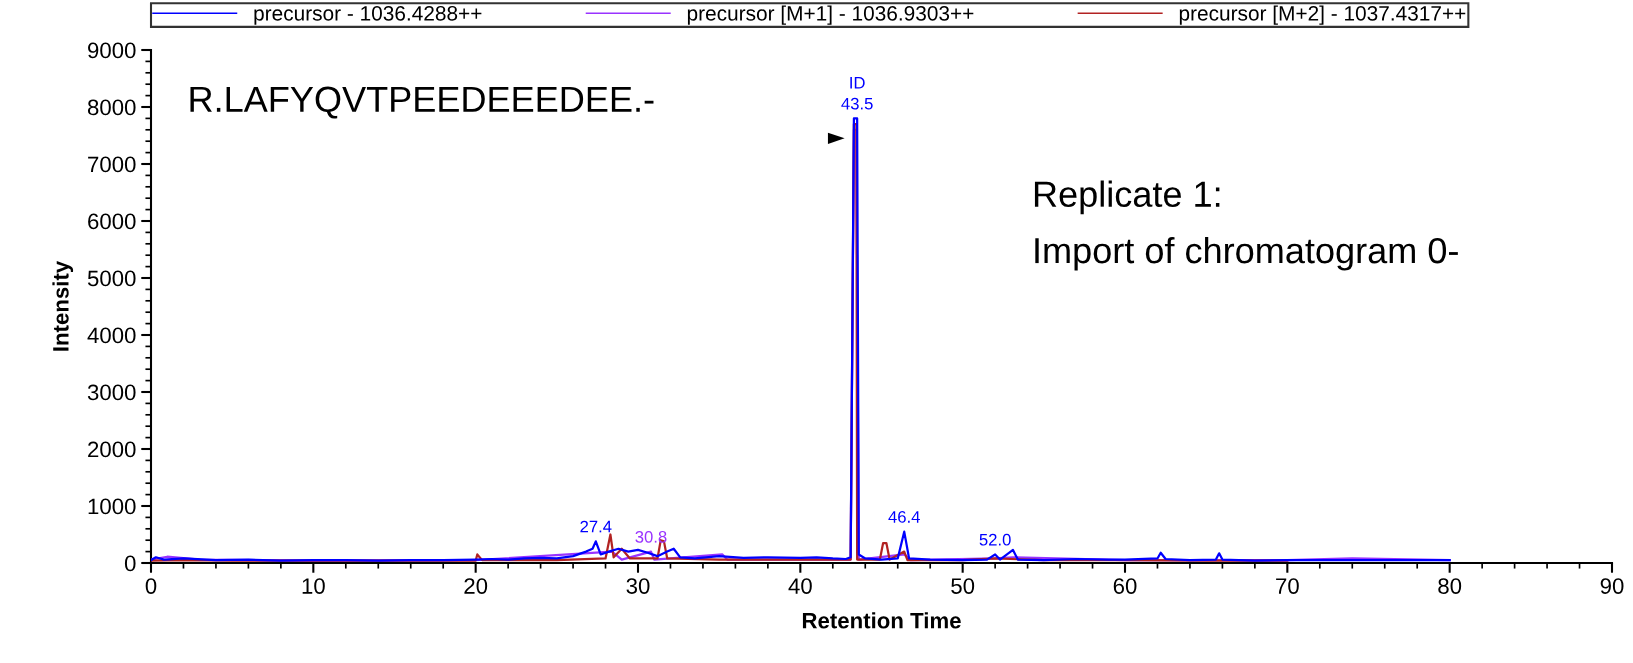  What do you see at coordinates (1322, 15) in the screenshot?
I see `legend-label: precursor [M+2] - 1037.4317++` at bounding box center [1322, 15].